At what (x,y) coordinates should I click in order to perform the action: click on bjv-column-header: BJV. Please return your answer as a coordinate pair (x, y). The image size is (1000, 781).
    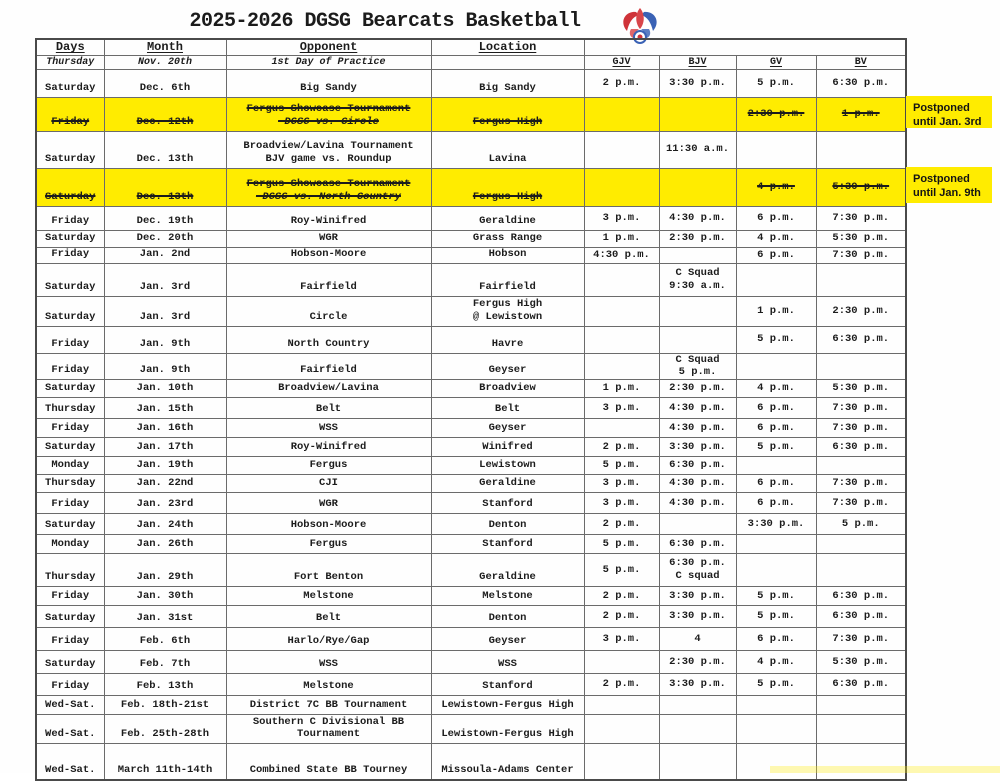
    Looking at the image, I should click on (697, 62).